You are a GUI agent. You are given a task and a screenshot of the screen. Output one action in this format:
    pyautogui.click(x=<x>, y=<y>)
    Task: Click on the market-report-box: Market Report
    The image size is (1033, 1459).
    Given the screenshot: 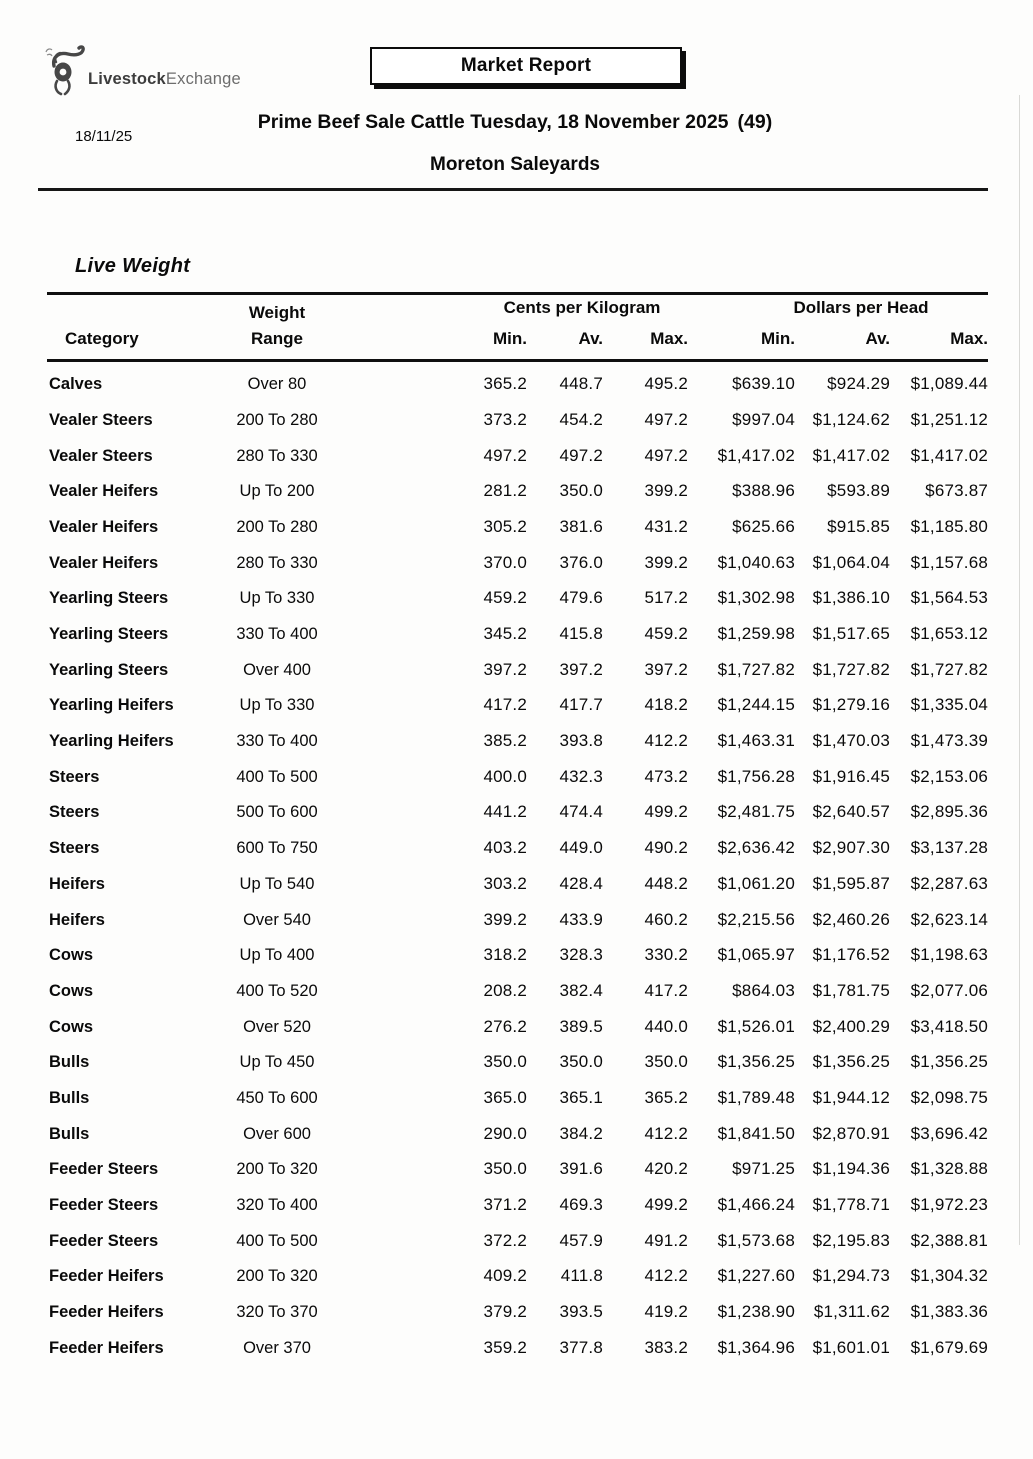 What is the action you would take?
    pyautogui.click(x=526, y=66)
    